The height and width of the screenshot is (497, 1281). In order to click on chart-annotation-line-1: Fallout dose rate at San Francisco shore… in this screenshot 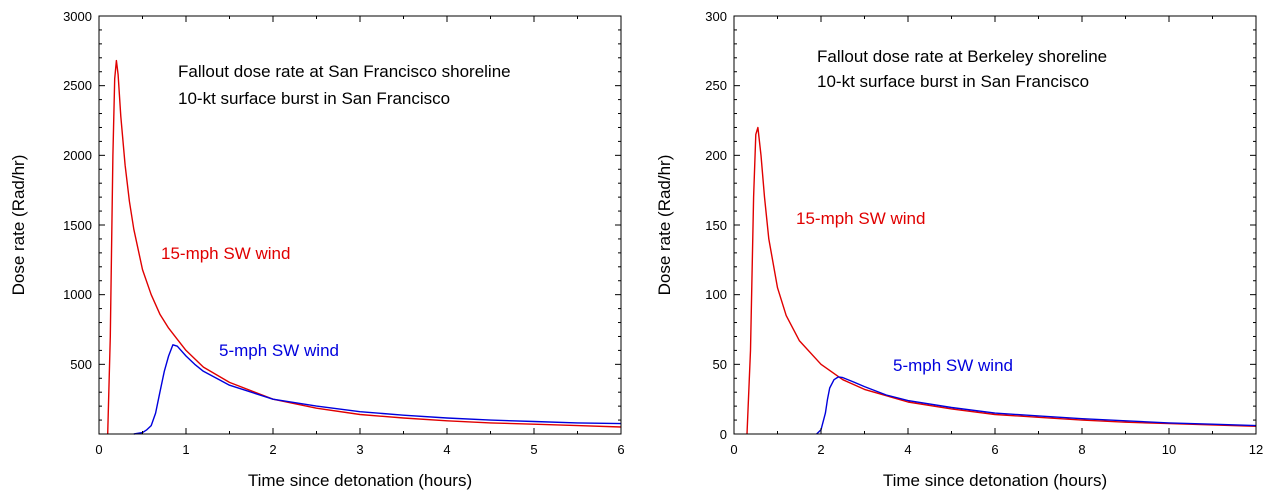, I will do `click(344, 71)`.